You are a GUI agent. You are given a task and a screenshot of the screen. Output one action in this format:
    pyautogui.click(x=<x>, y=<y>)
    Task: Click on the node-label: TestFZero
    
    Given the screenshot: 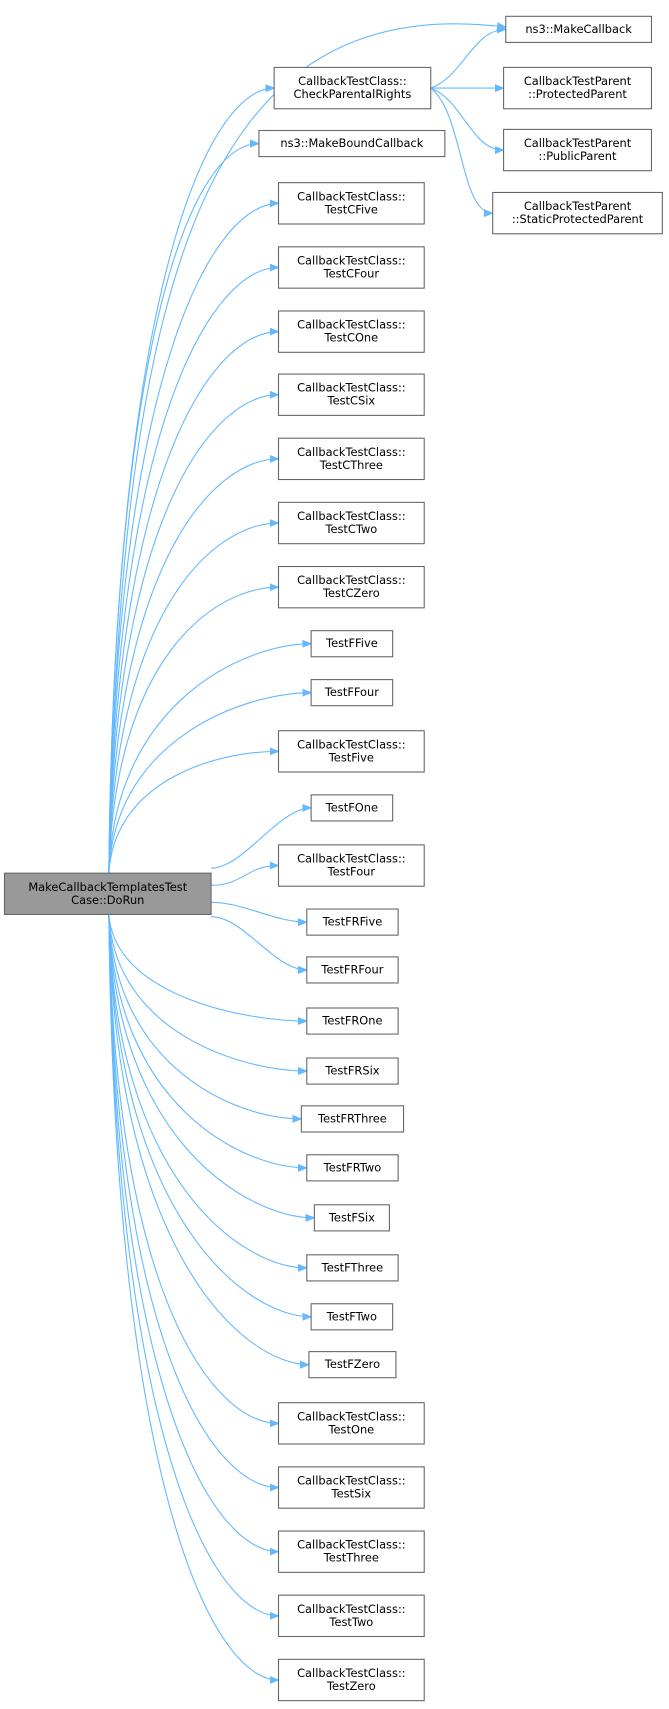 What is the action you would take?
    pyautogui.click(x=352, y=1364)
    